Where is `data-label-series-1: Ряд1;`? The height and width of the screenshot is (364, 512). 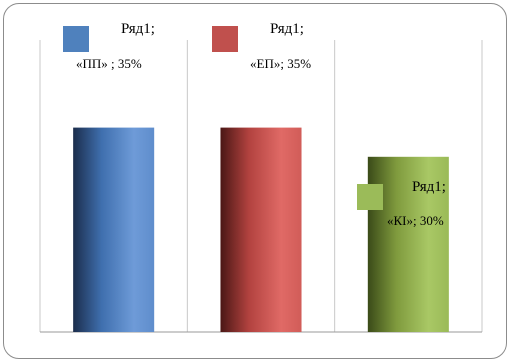
data-label-series-1: Ряд1; is located at coordinates (287, 29).